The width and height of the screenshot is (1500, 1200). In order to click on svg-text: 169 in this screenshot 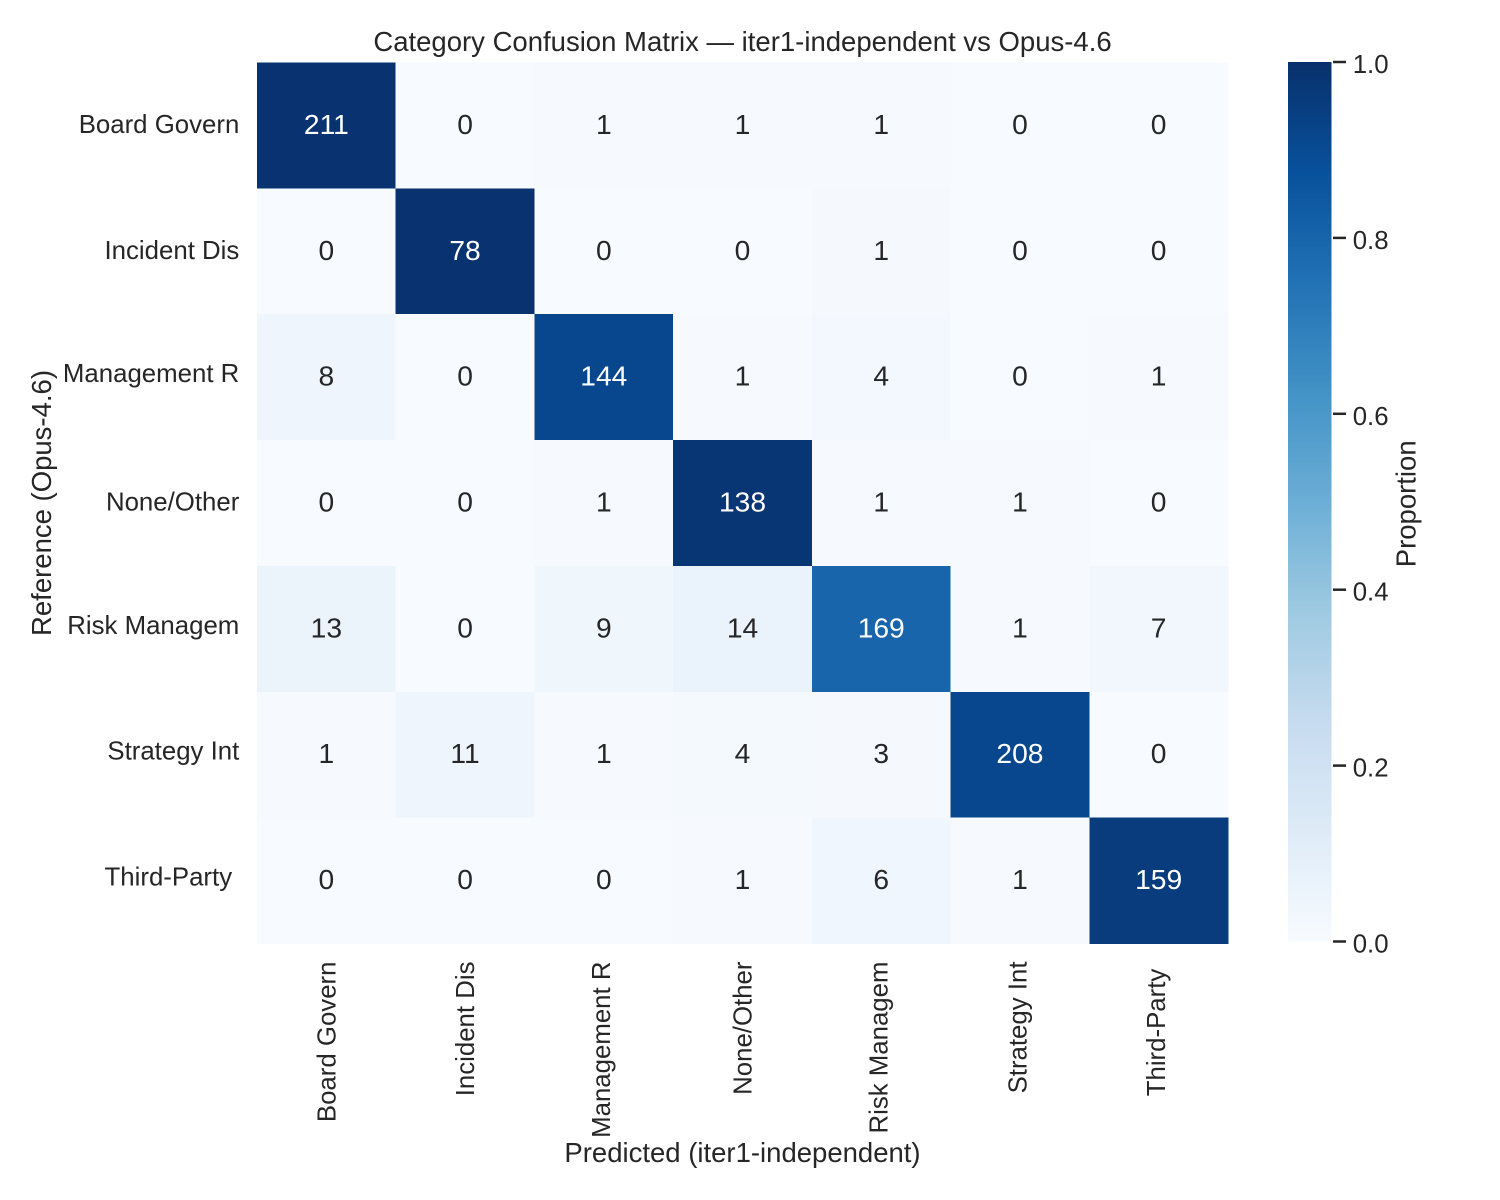, I will do `click(881, 627)`.